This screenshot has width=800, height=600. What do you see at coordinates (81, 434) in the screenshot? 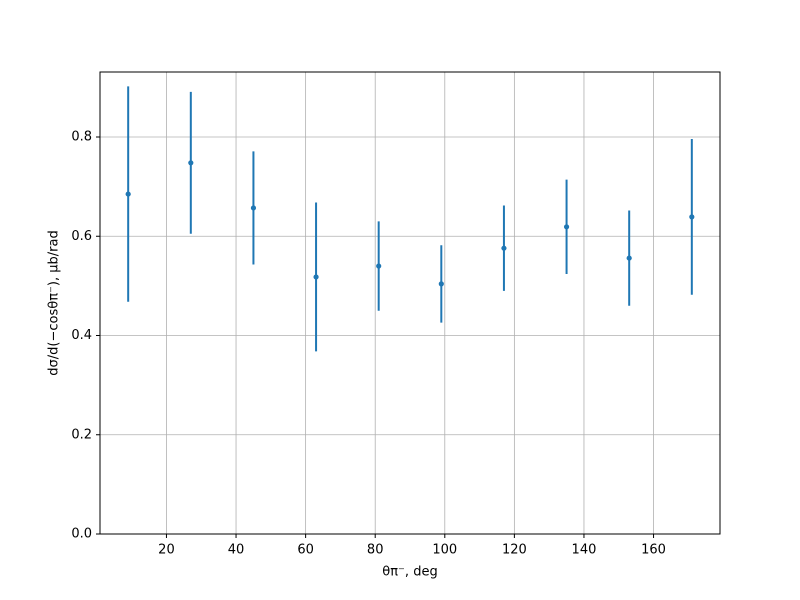
I see `y-tick-label: 0.2` at bounding box center [81, 434].